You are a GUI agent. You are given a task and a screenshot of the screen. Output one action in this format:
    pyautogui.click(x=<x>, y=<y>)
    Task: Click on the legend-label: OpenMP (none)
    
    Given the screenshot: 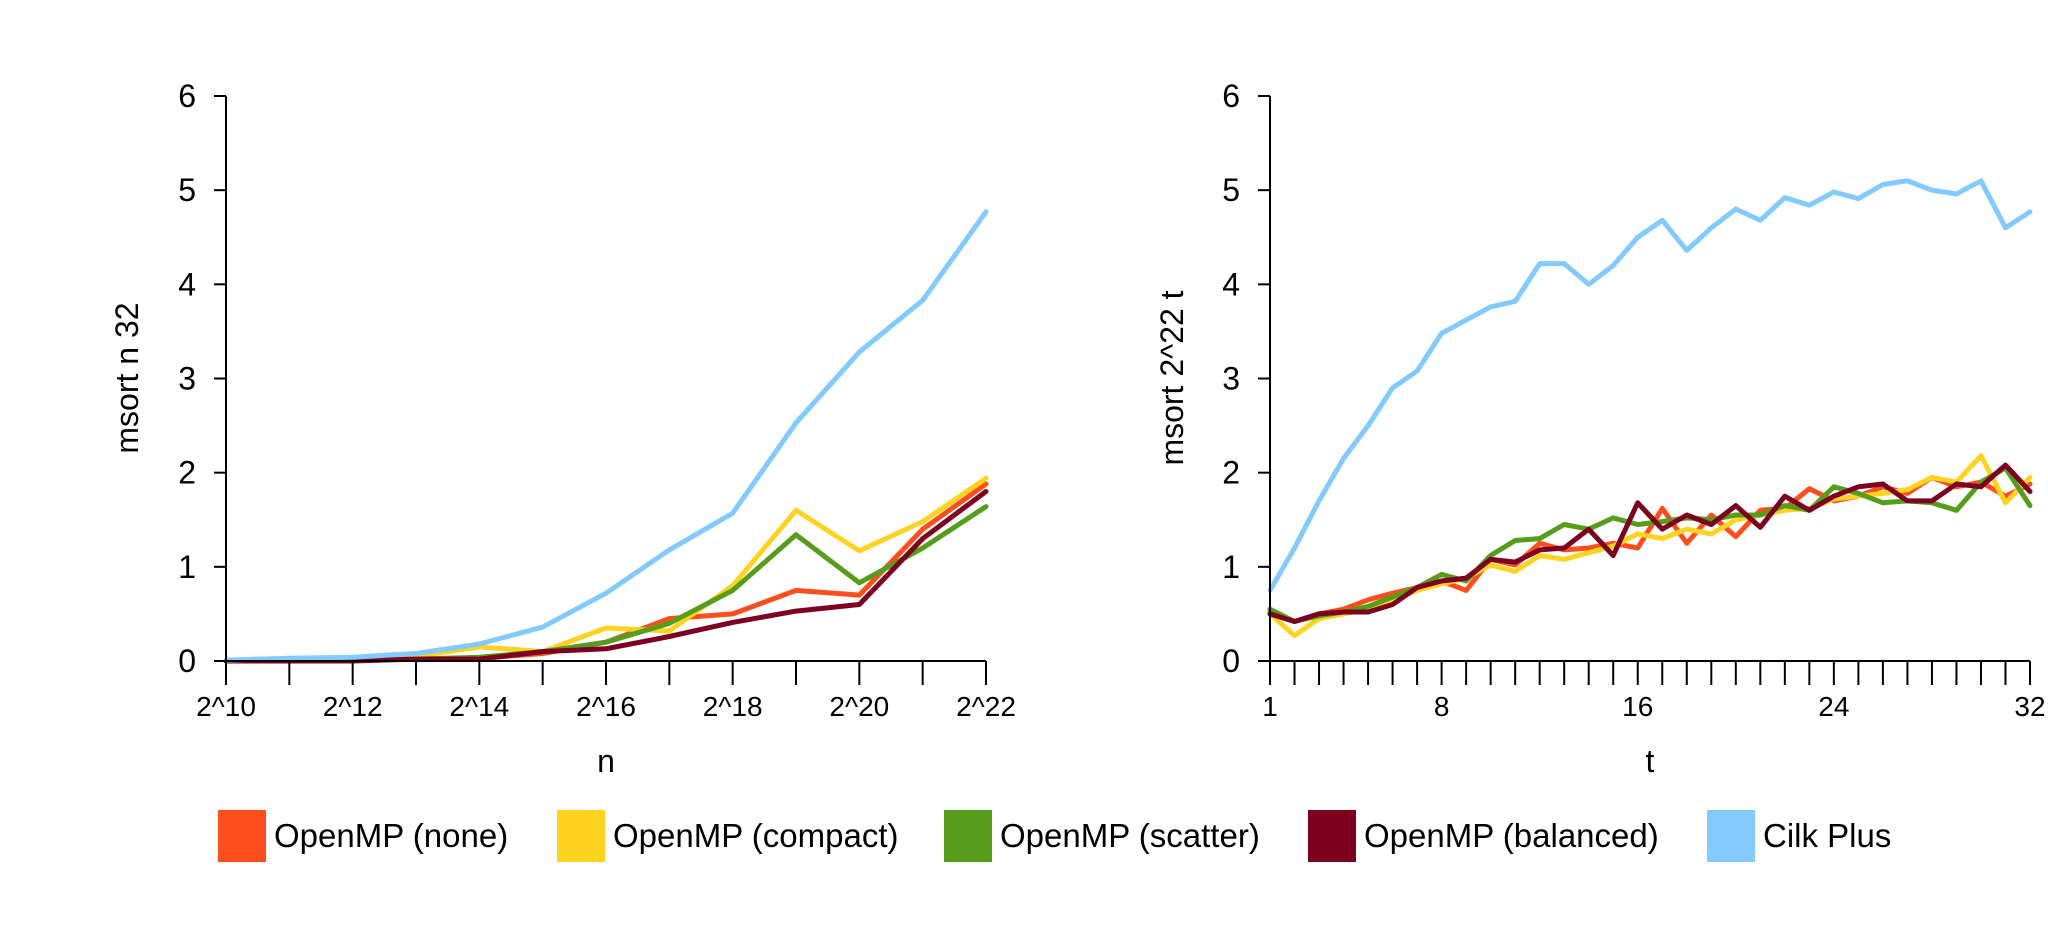 What is the action you would take?
    pyautogui.click(x=391, y=835)
    